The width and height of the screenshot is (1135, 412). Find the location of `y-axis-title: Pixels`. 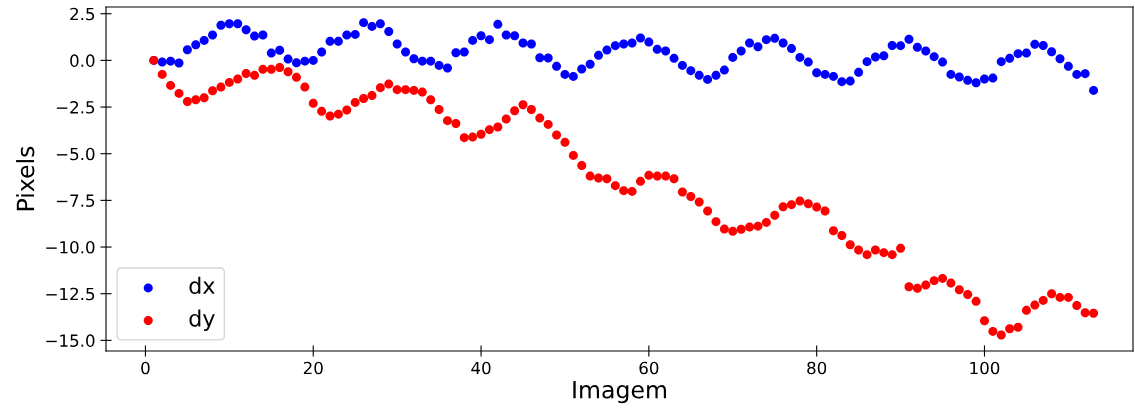

y-axis-title: Pixels is located at coordinates (25, 178).